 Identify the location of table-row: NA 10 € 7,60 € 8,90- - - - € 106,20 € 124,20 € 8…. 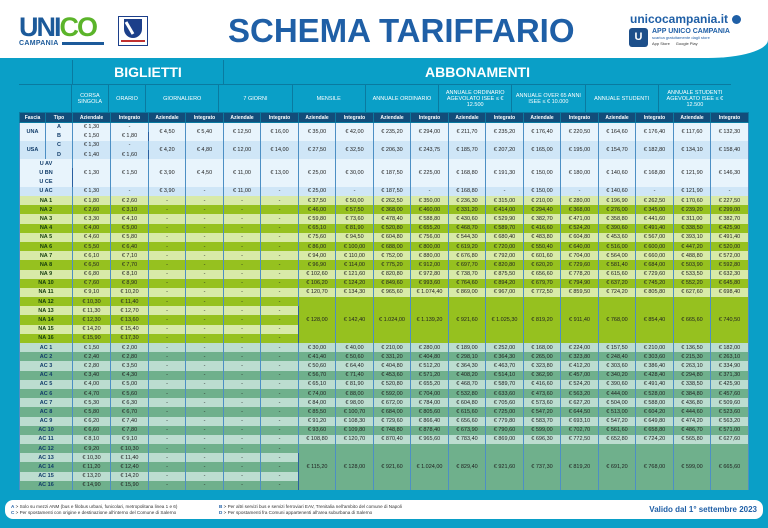
(384, 283).